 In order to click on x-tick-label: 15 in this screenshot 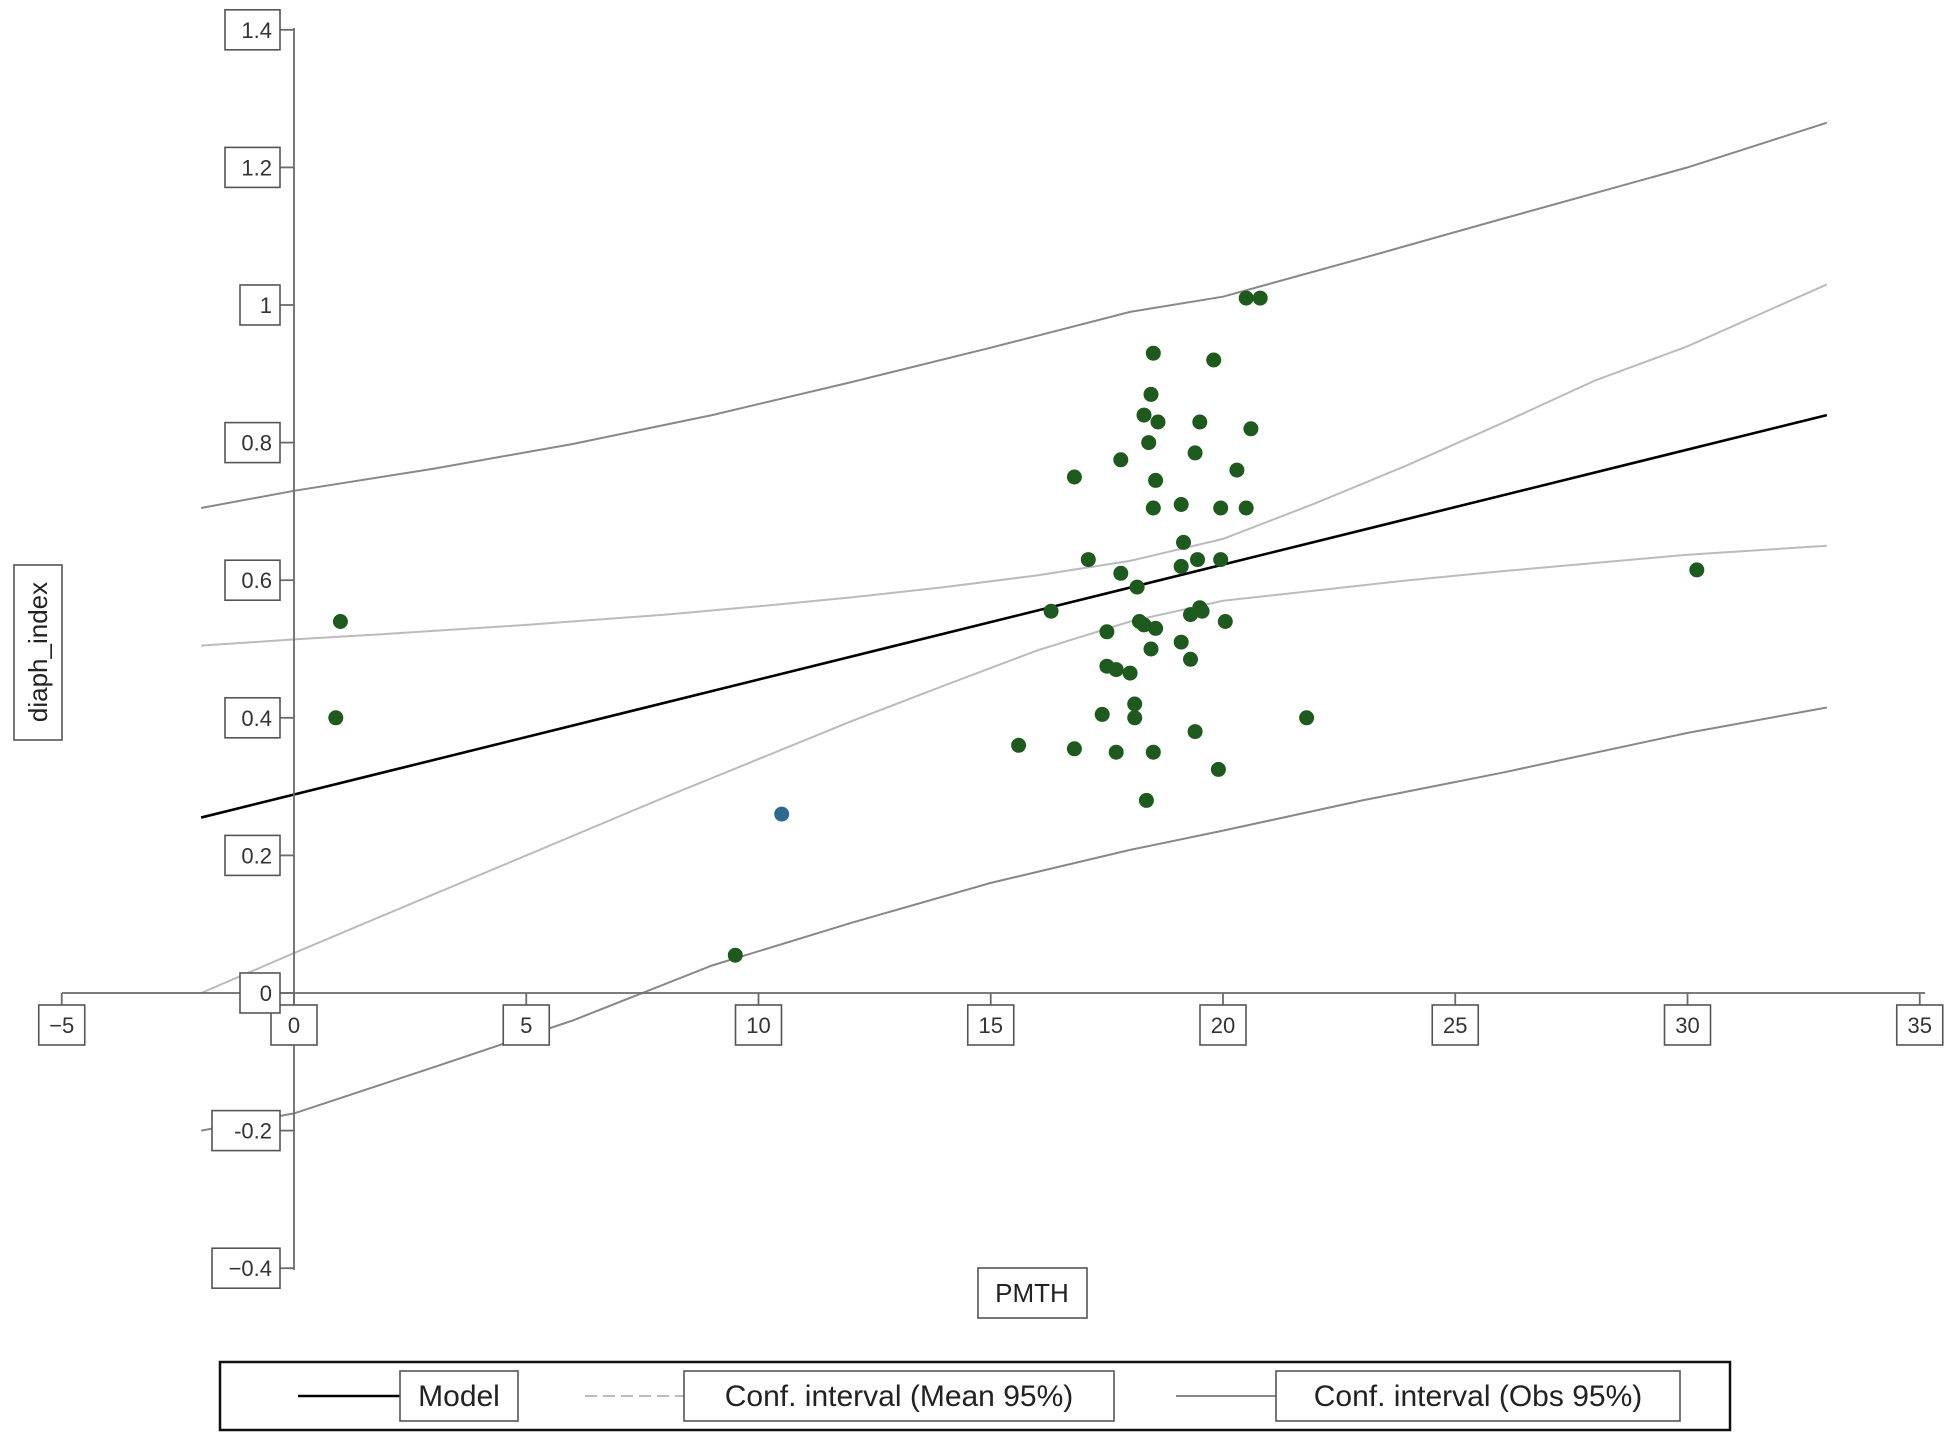, I will do `click(991, 1025)`.